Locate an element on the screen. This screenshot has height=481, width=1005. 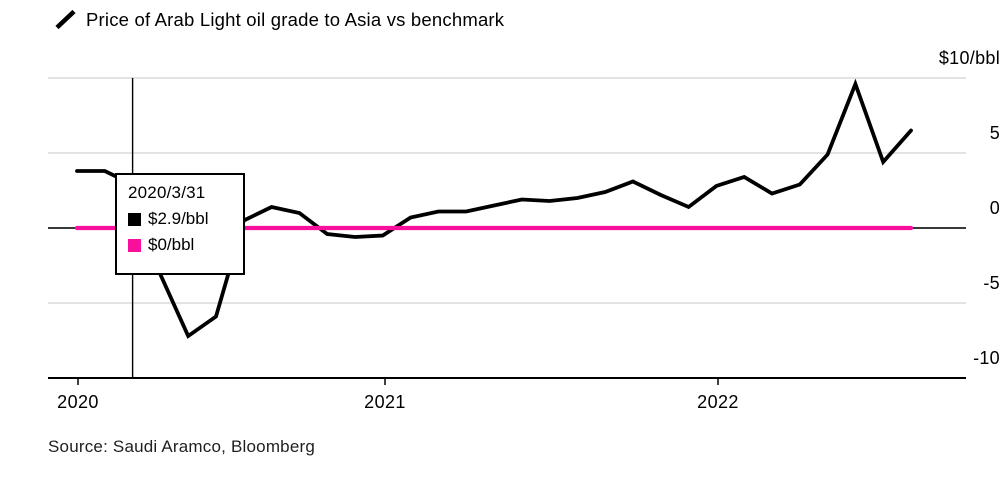
y-axis-label-5: 5 is located at coordinates (994, 133).